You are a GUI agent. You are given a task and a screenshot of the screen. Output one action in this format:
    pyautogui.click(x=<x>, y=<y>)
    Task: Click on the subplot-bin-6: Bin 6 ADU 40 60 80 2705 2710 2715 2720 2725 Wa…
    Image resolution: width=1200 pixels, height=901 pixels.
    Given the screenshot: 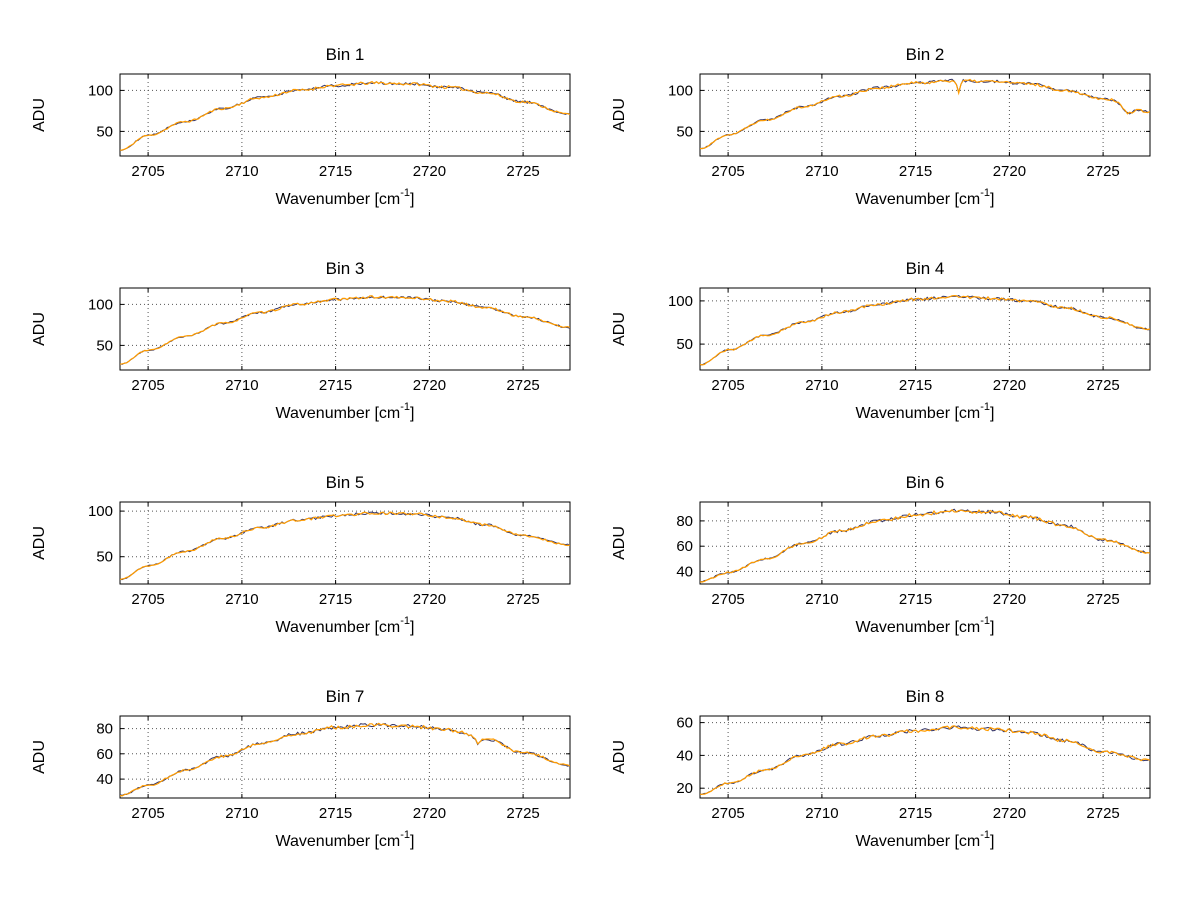 What is the action you would take?
    pyautogui.click(x=890, y=569)
    